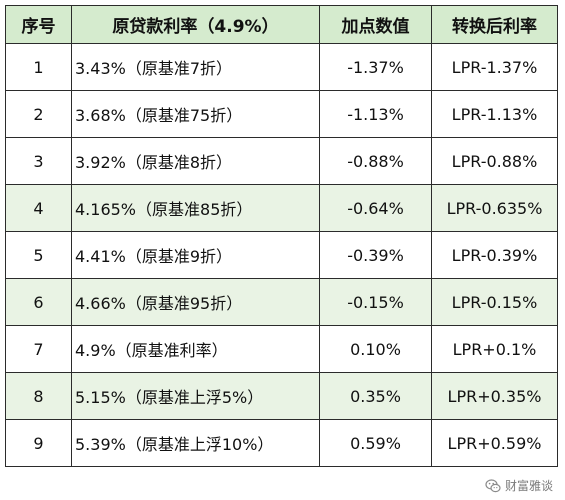  What do you see at coordinates (375, 302) in the screenshot?
I see `cell-add-points: -0.15%` at bounding box center [375, 302].